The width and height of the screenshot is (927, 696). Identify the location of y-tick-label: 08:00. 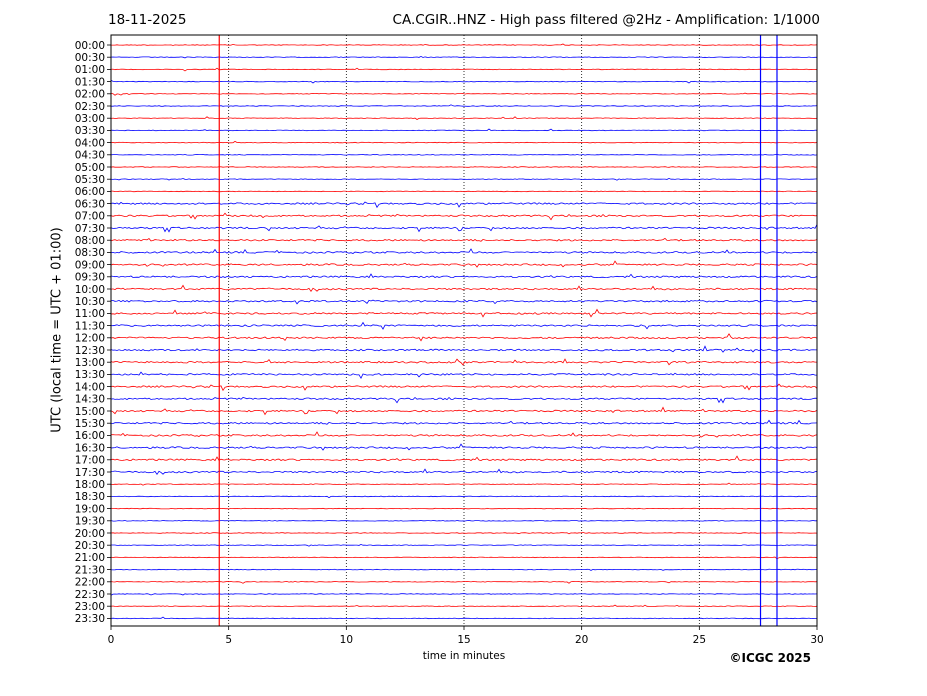
(90, 241).